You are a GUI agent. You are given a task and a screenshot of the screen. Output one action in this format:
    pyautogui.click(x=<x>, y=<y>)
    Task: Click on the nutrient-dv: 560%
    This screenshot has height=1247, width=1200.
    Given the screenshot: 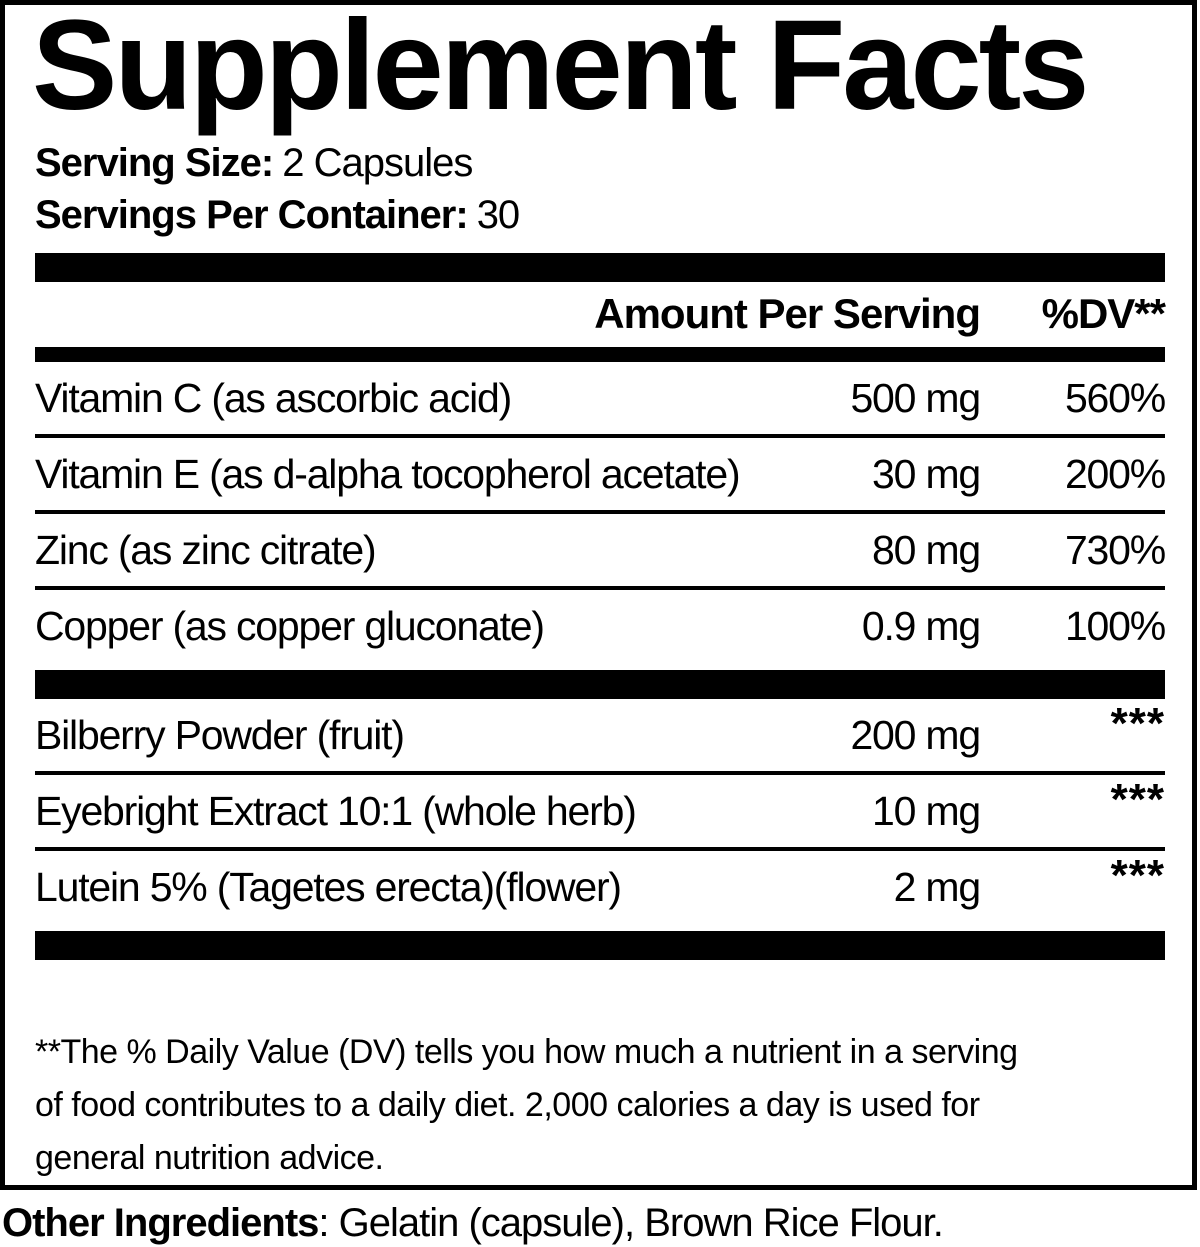 What is the action you would take?
    pyautogui.click(x=1115, y=398)
    